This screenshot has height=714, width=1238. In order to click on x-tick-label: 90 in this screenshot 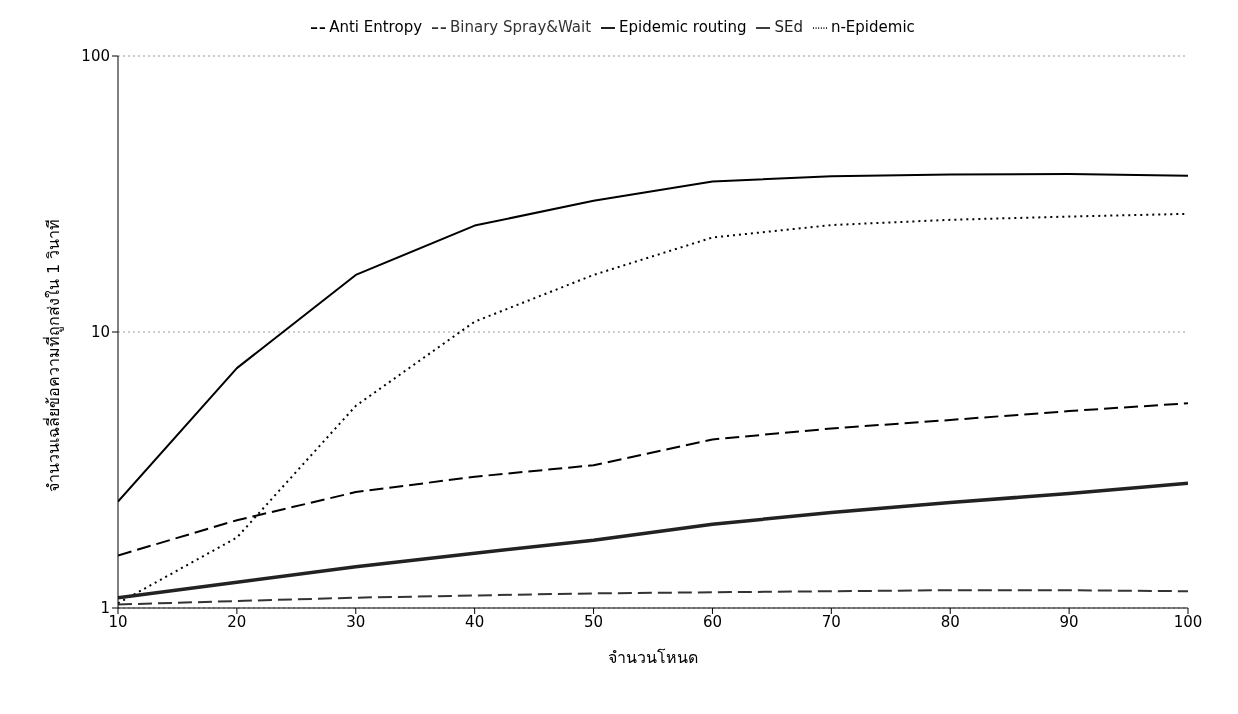, I will do `click(1069, 621)`.